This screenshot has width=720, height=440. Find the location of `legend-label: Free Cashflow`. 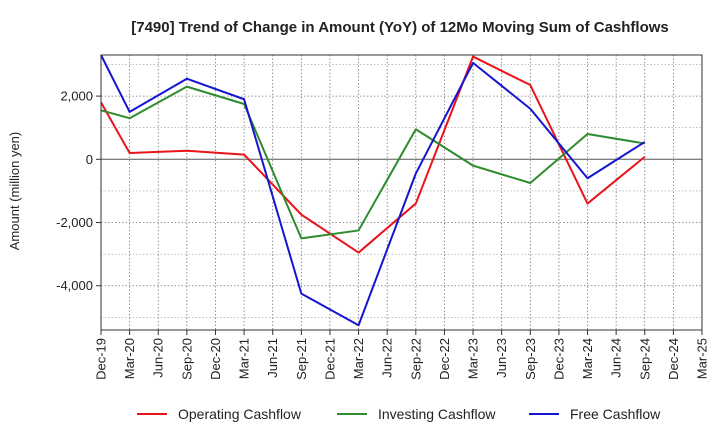

legend-label: Free Cashflow is located at coordinates (615, 414).